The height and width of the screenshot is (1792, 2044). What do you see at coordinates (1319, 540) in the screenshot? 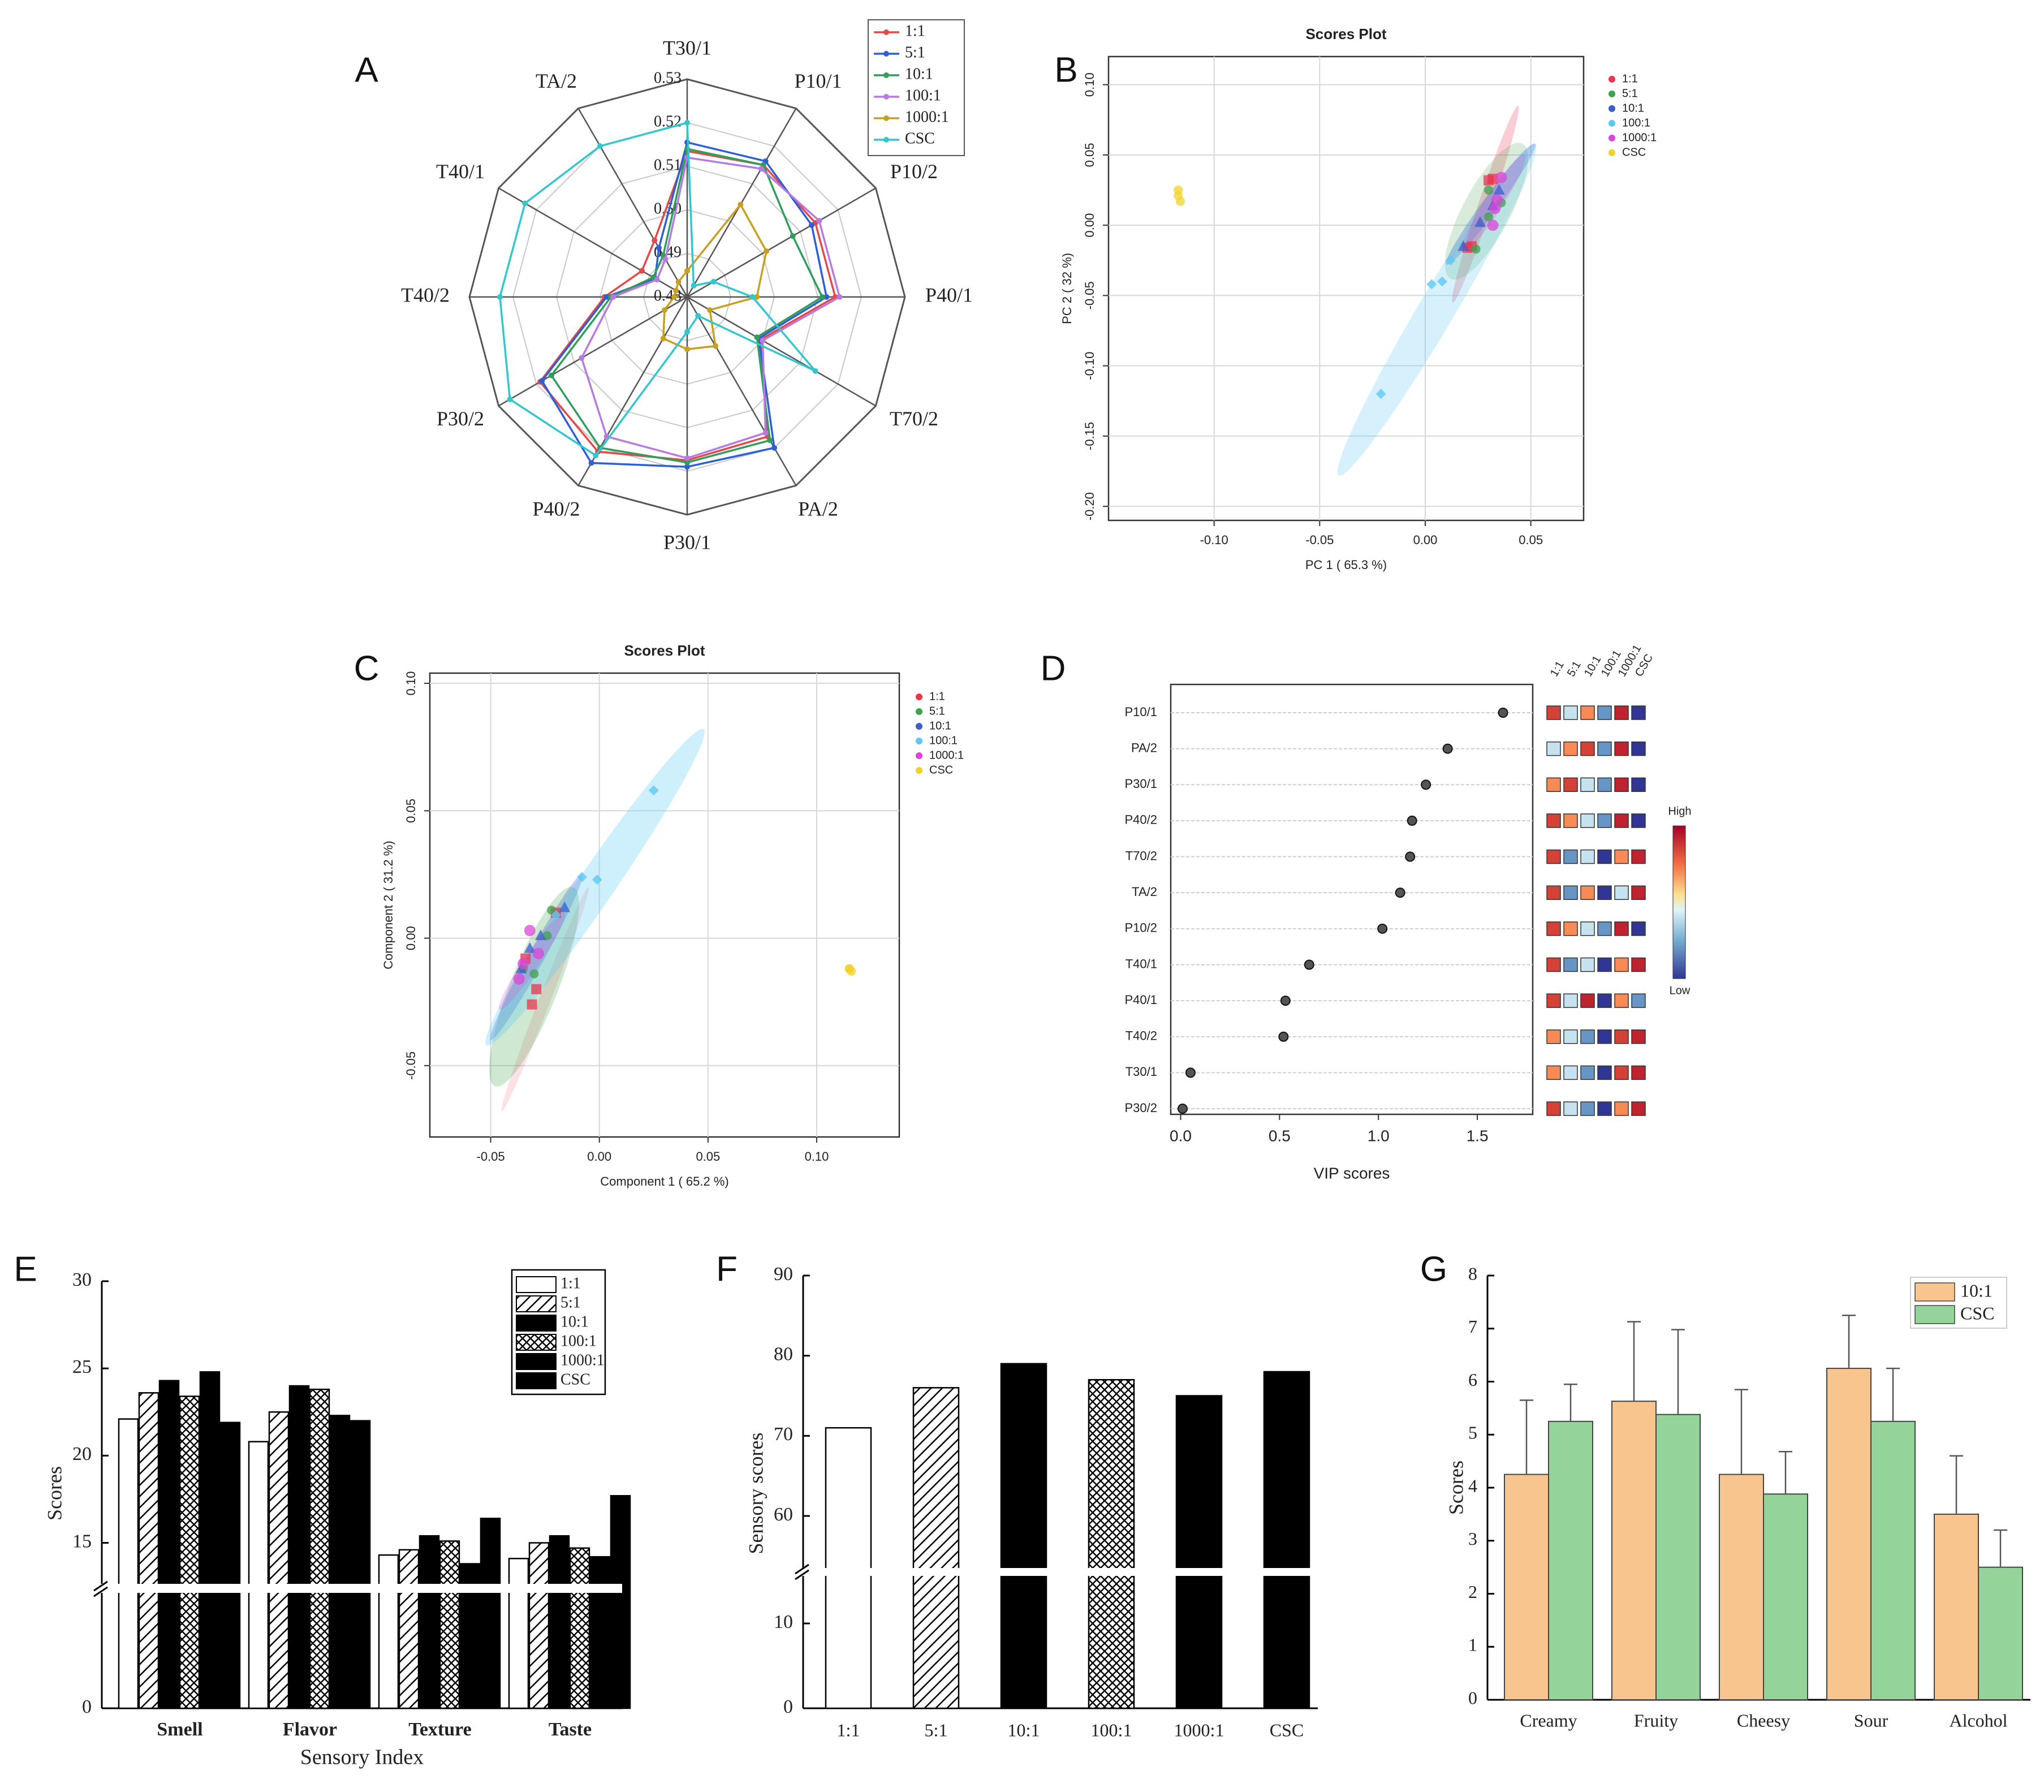
I see `scatter-xtick-label: -0.05` at bounding box center [1319, 540].